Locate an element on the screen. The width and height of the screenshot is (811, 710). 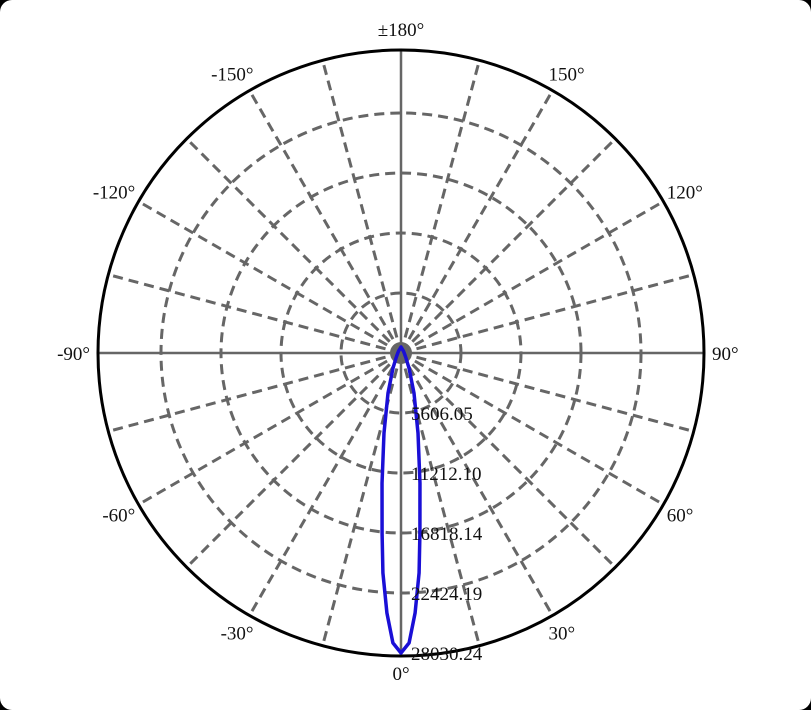
angle-label: -60° is located at coordinates (118, 516).